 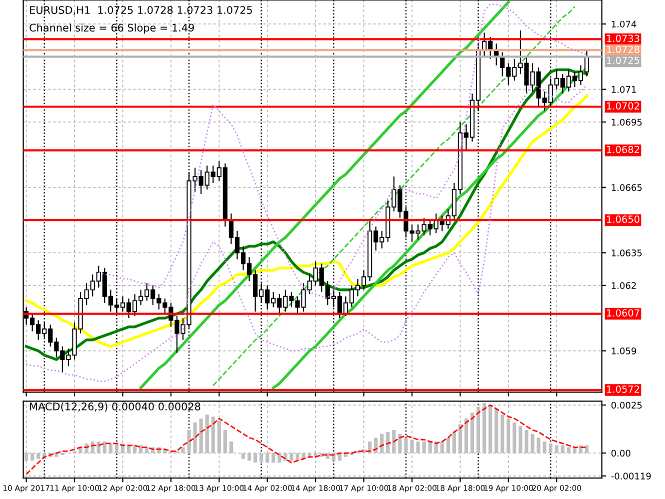 What do you see at coordinates (115, 407) in the screenshot?
I see `chart-title: MACD(12,26,9) 0.00040 0.00028` at bounding box center [115, 407].